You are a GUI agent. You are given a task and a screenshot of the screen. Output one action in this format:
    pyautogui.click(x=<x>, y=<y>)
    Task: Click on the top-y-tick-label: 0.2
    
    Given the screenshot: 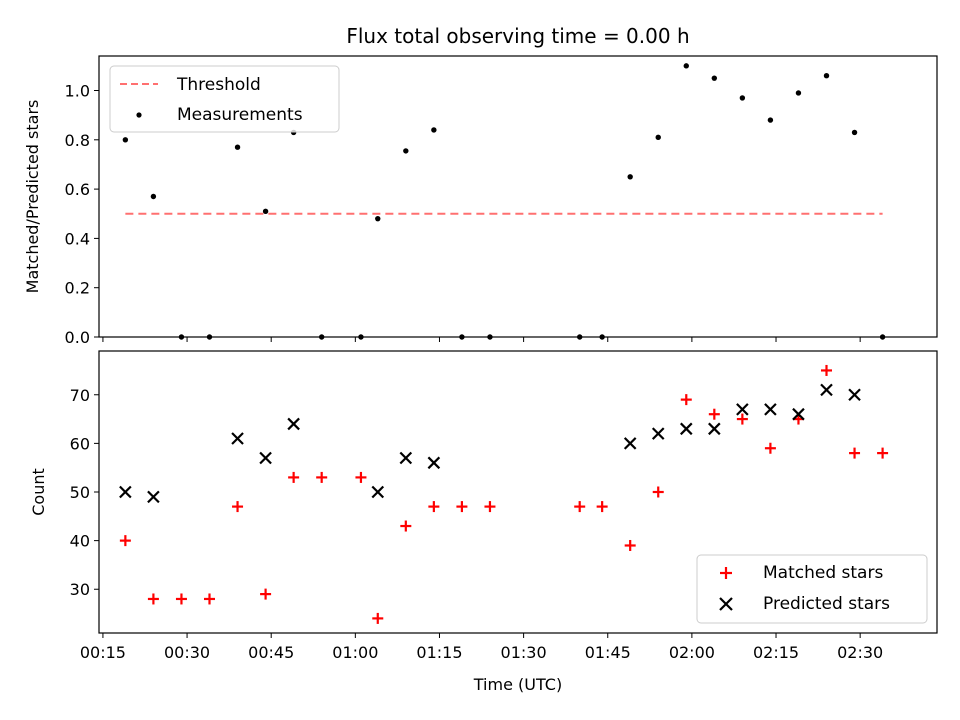 What is the action you would take?
    pyautogui.click(x=77, y=288)
    